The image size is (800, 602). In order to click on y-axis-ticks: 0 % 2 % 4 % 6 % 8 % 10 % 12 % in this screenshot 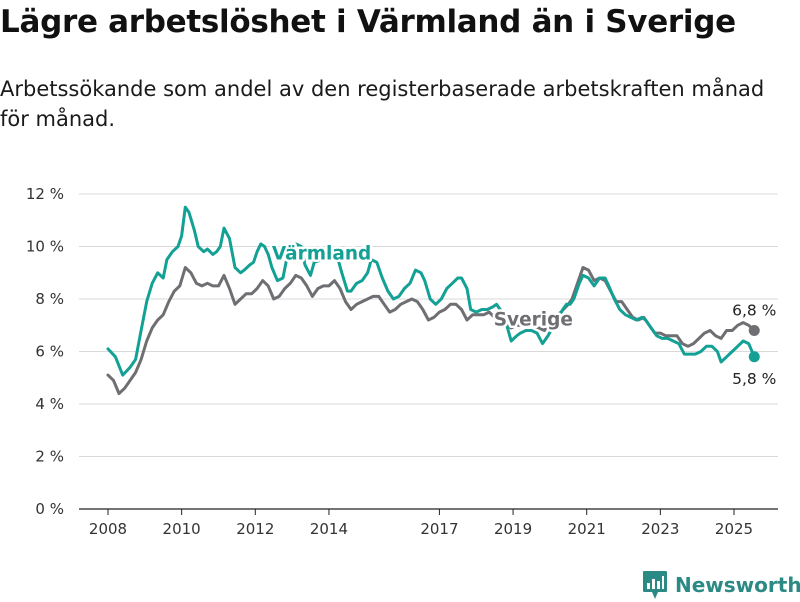, I will do `click(45, 351)`.